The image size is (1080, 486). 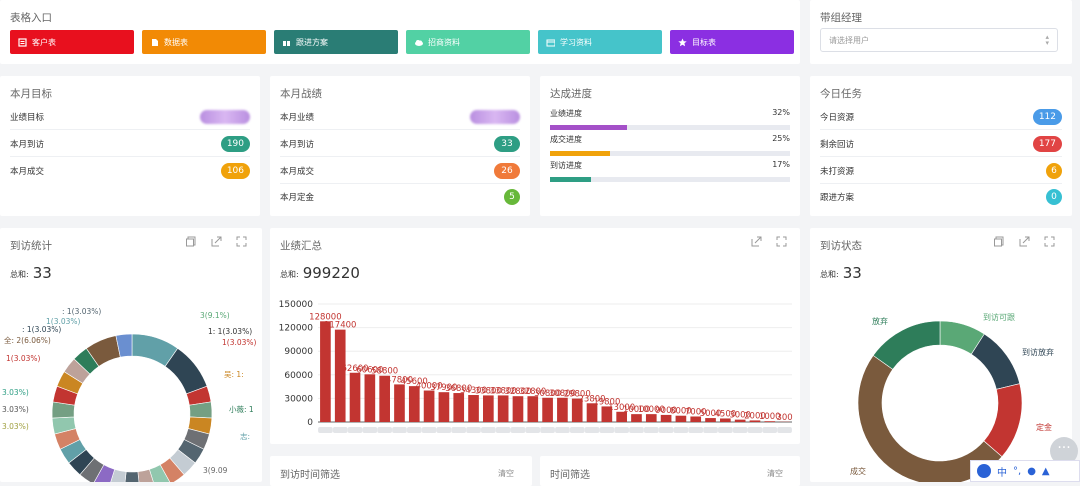 I want to click on customer-table-button: 客户表, so click(x=72, y=42).